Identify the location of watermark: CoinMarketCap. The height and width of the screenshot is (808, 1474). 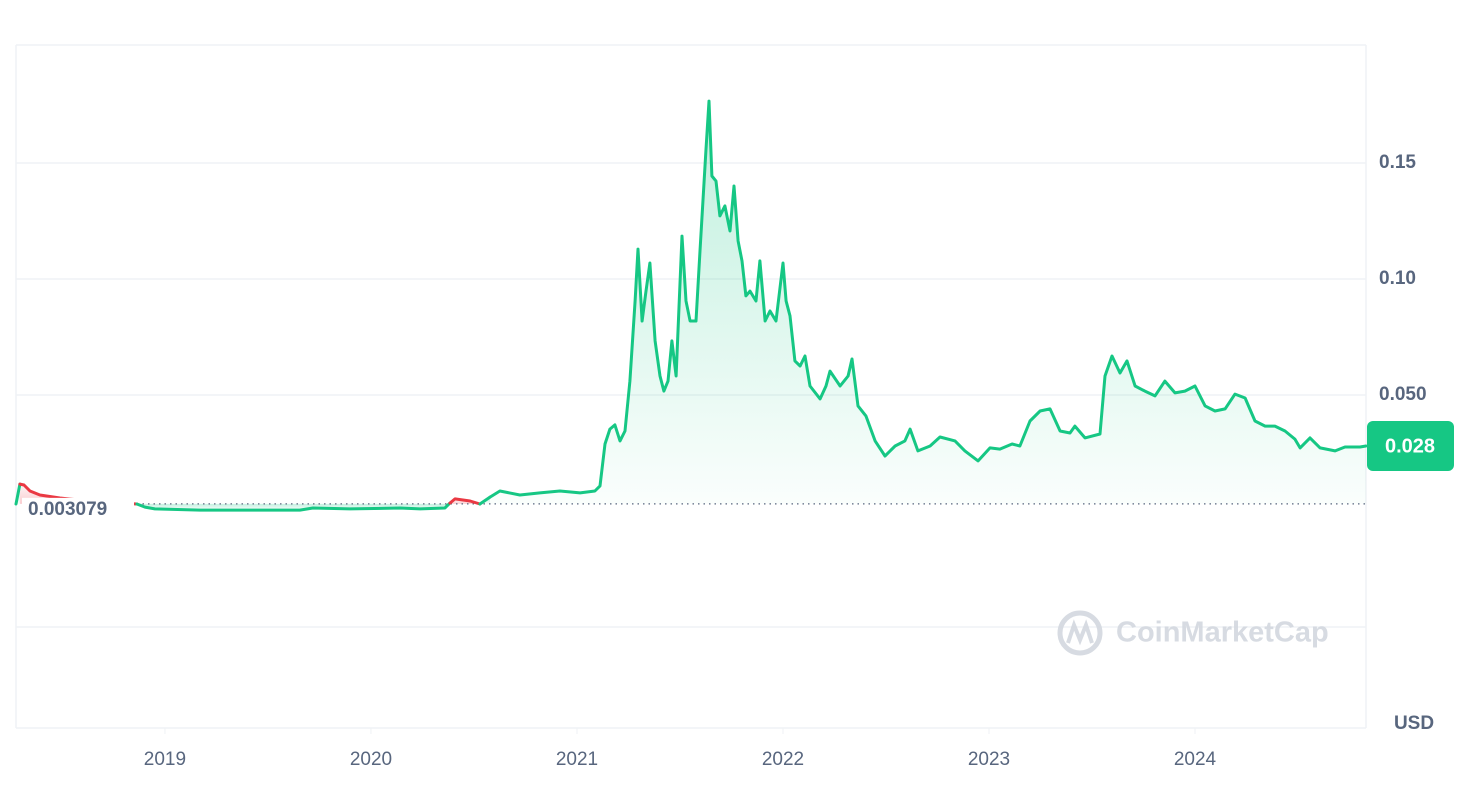
(1193, 633).